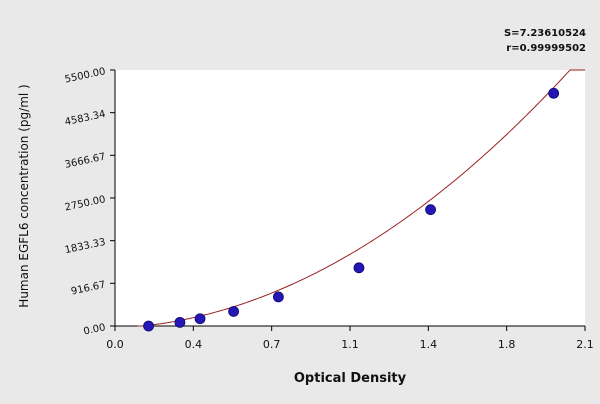 This screenshot has height=404, width=600. Describe the element at coordinates (429, 344) in the screenshot. I see `x-tick-label: 1.4` at that location.